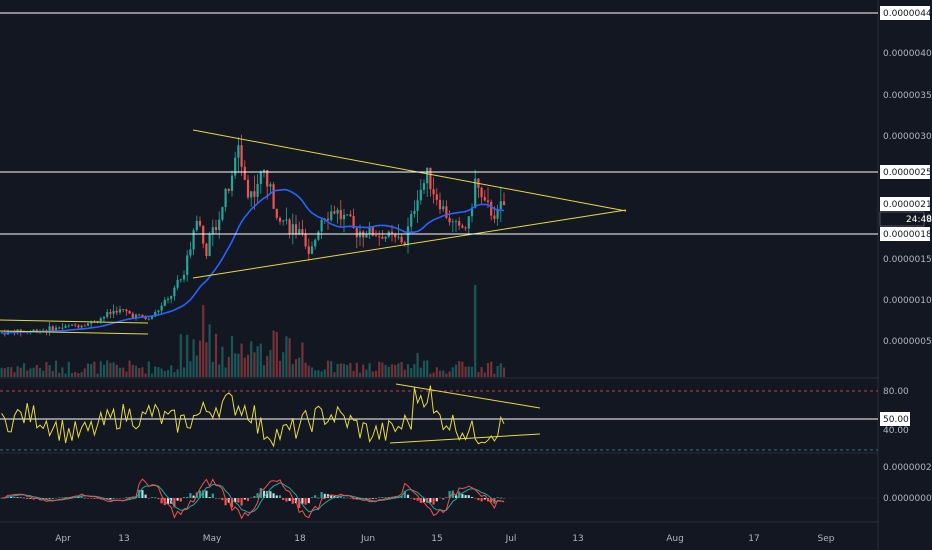 The width and height of the screenshot is (932, 550). I want to click on rsi-panel, so click(439, 417).